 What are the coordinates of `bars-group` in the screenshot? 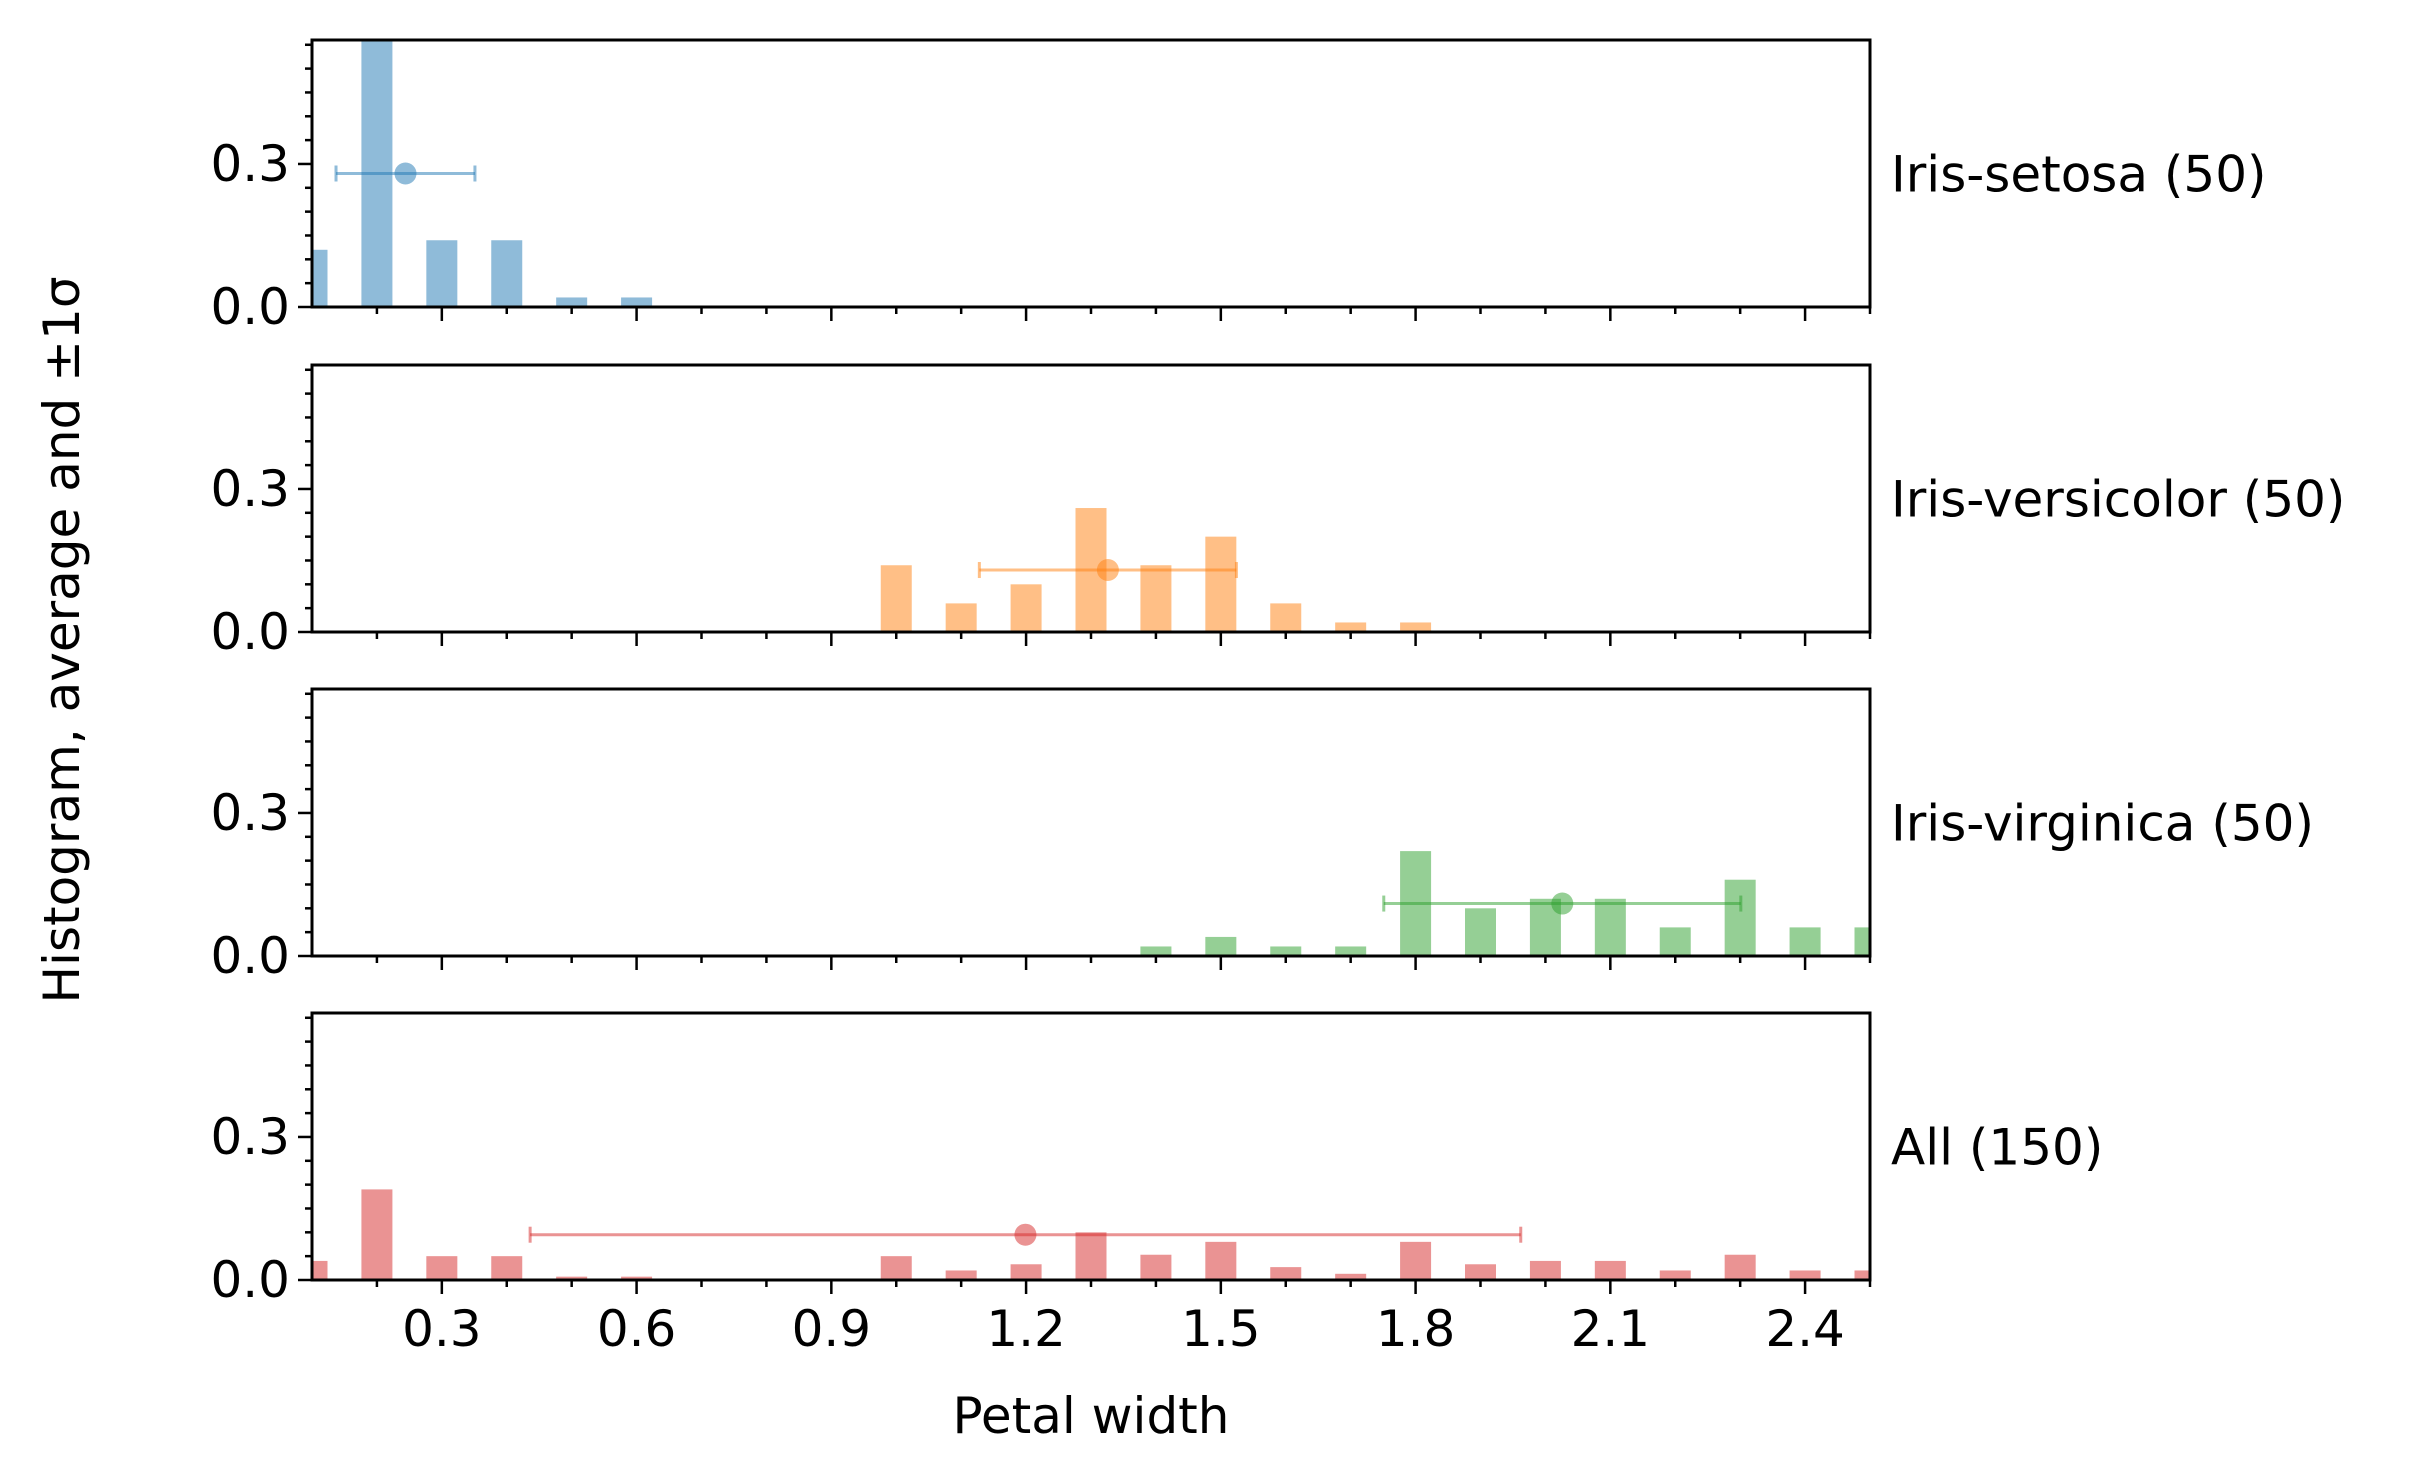 It's located at (1091, 1234).